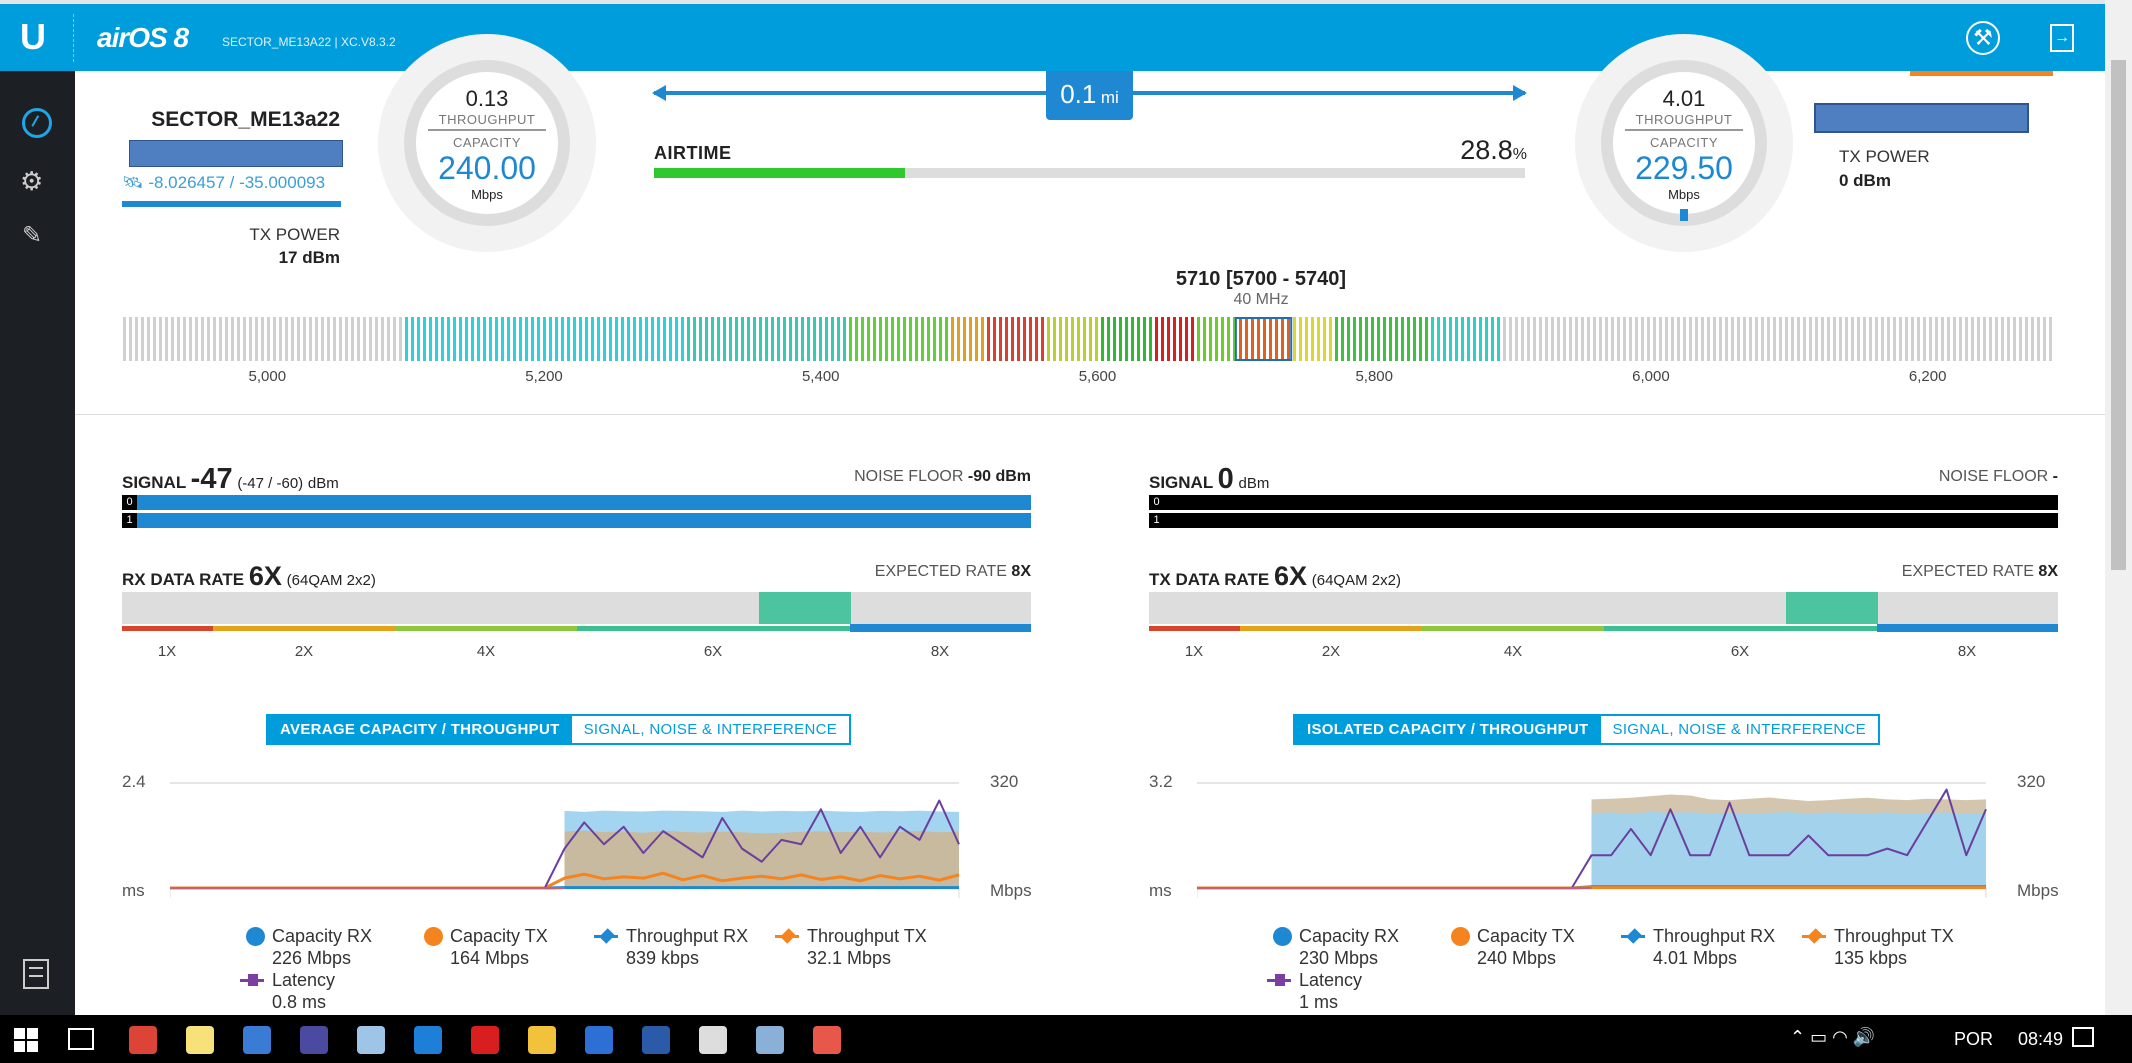 This screenshot has height=1063, width=2132. What do you see at coordinates (953, 572) in the screenshot?
I see `expected-rate: EXPECTED RATE 8X` at bounding box center [953, 572].